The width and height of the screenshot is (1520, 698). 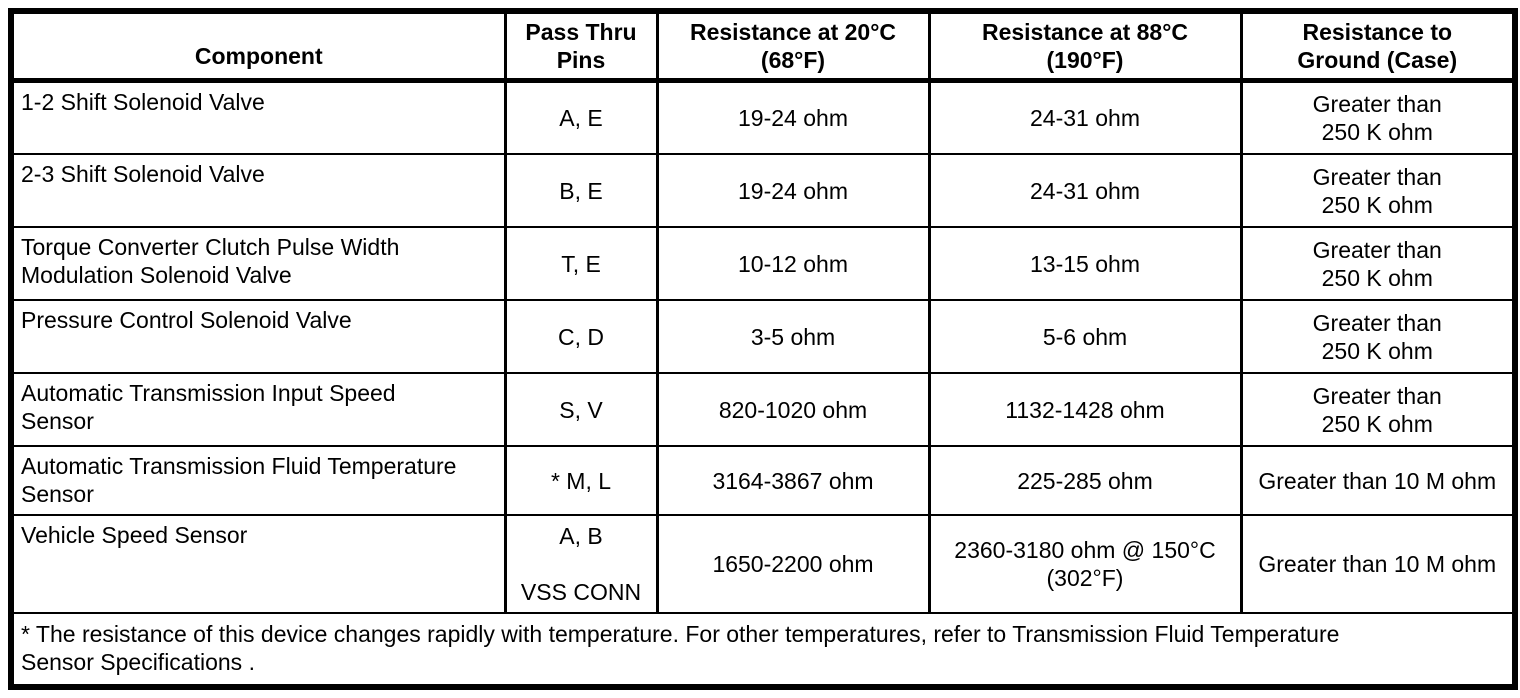 What do you see at coordinates (581, 564) in the screenshot?
I see `pins-cell: A, B VSS CONN` at bounding box center [581, 564].